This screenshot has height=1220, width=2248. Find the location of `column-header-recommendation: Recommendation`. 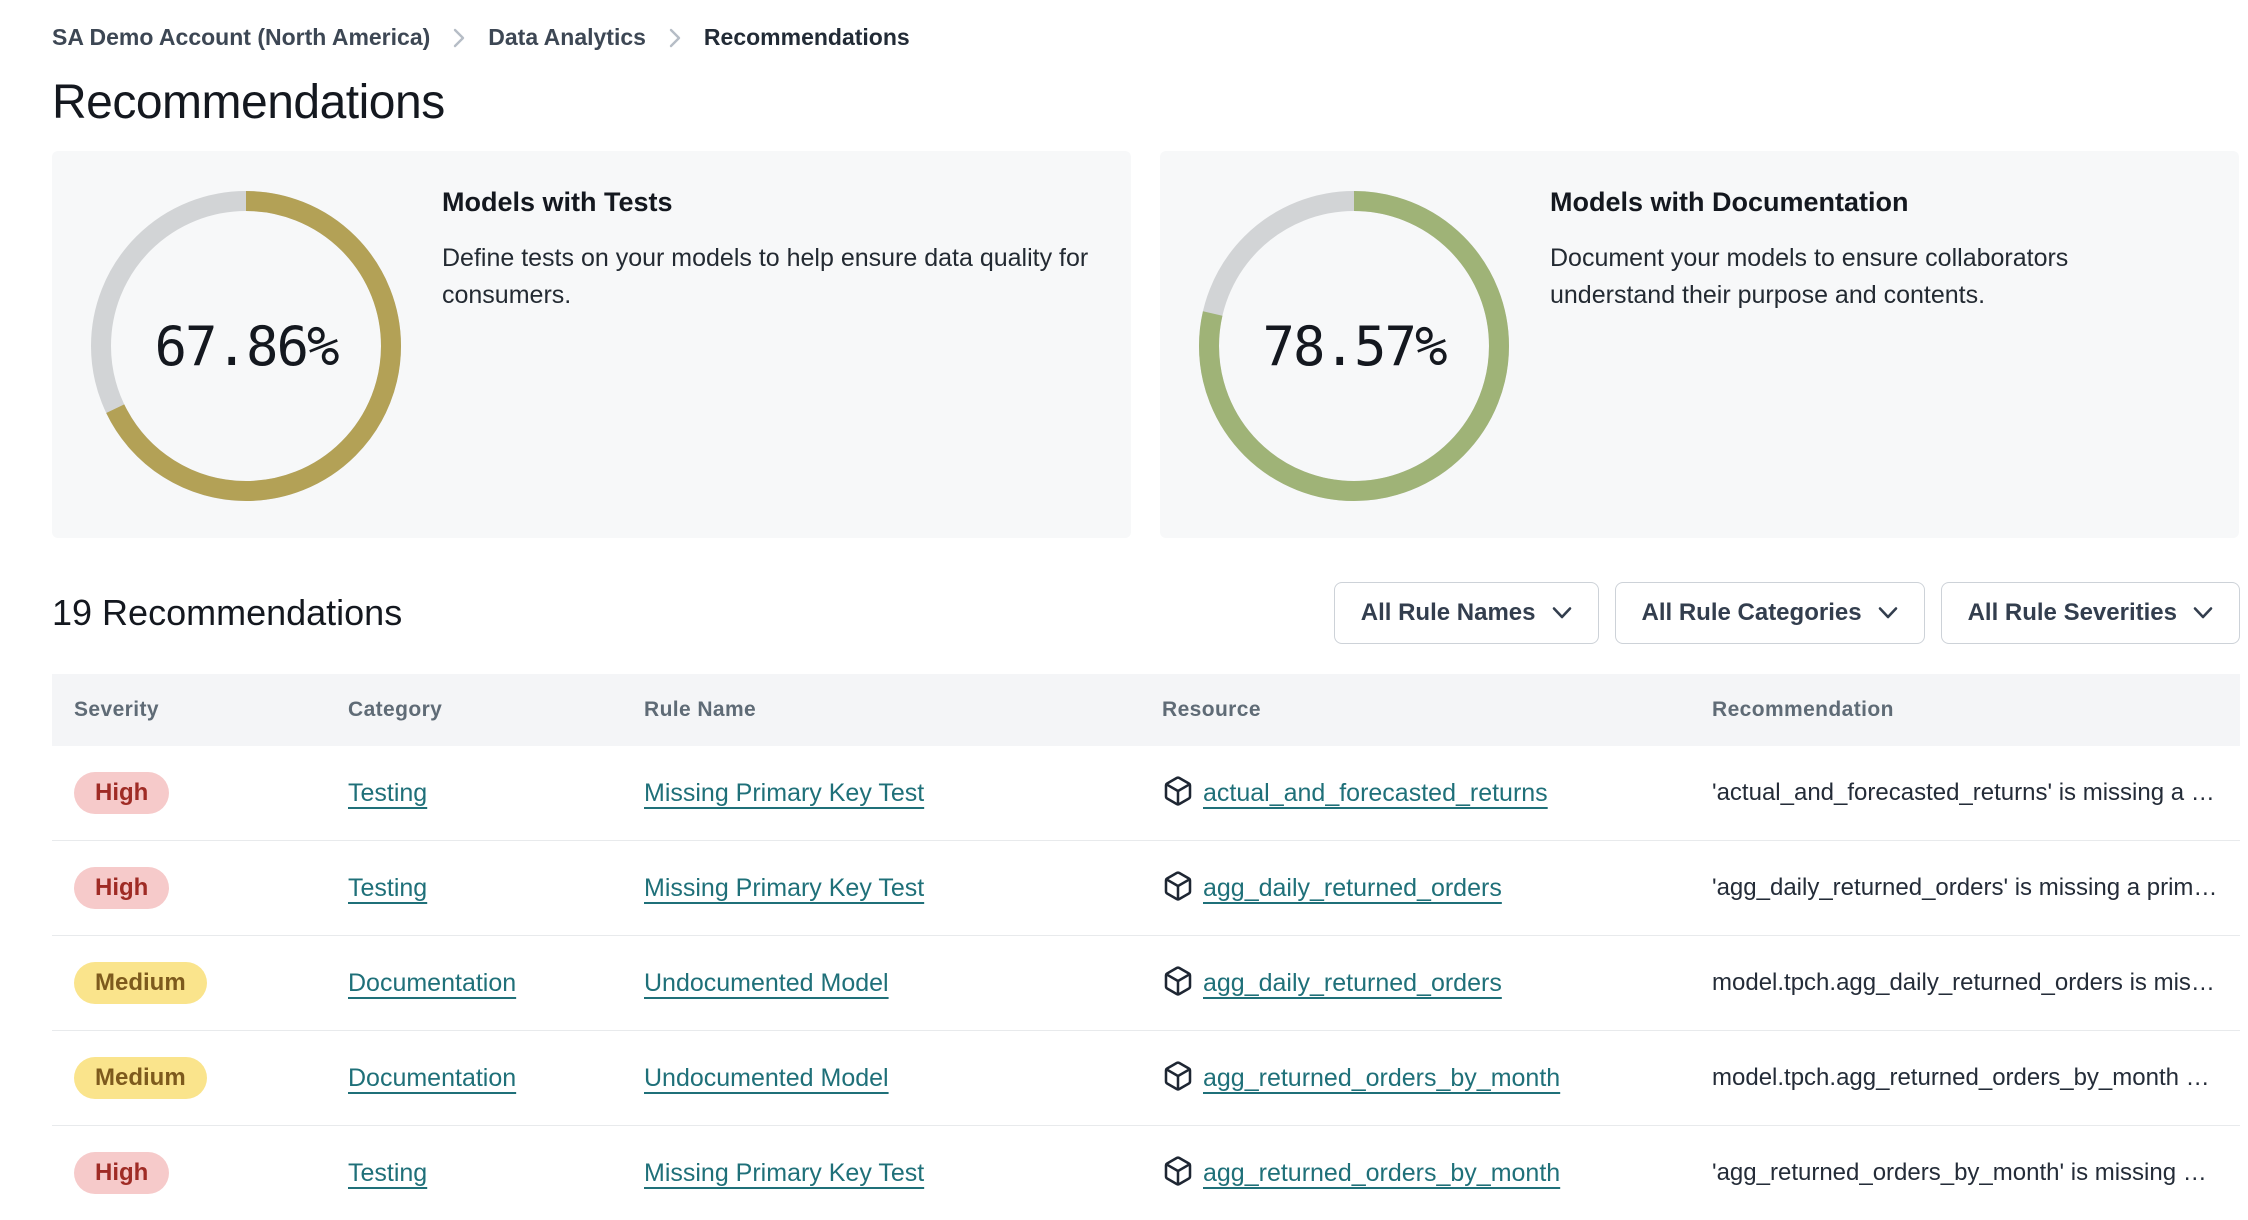

column-header-recommendation: Recommendation is located at coordinates (1803, 709).